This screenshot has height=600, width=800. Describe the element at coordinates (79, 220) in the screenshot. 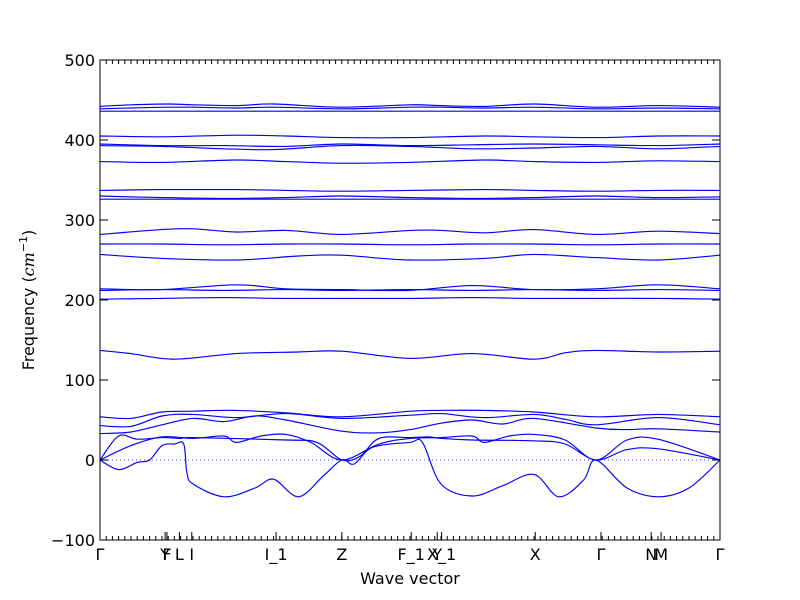

I see `y-tick-label: 300` at that location.